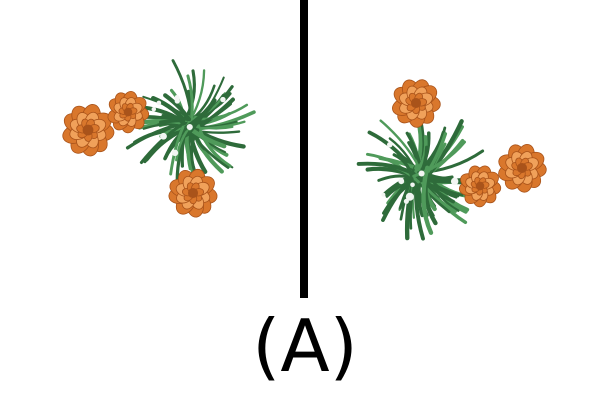 The image size is (610, 400). I want to click on vertical-divider, so click(304, 149).